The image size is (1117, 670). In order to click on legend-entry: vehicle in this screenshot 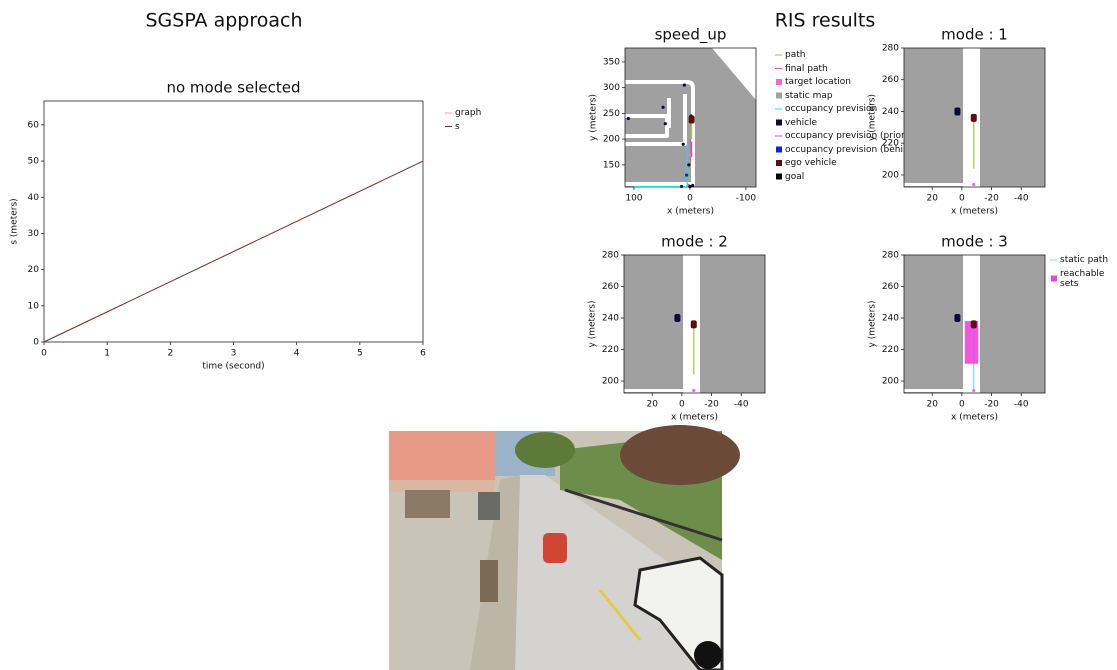, I will do `click(801, 123)`.